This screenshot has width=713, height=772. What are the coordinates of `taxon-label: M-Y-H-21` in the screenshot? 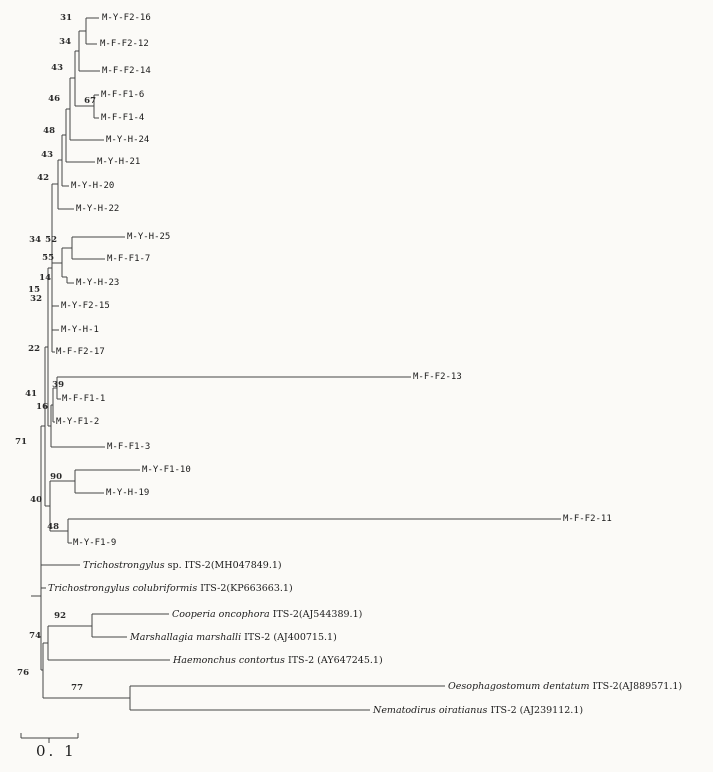 It's located at (118, 162).